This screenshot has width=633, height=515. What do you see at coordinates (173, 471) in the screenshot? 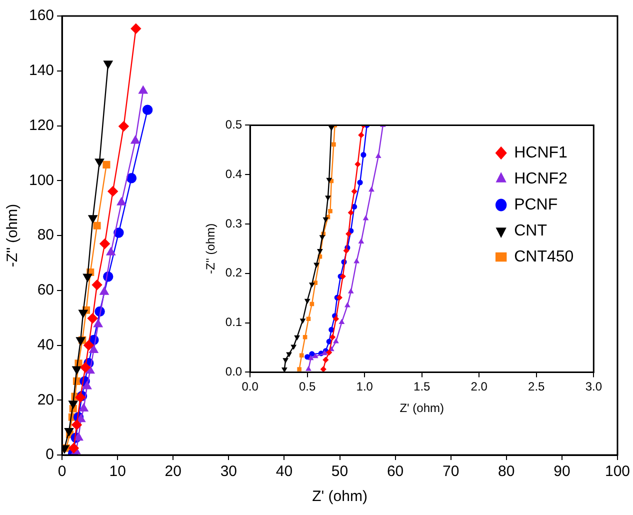
I see `x-tick-label: 20` at bounding box center [173, 471].